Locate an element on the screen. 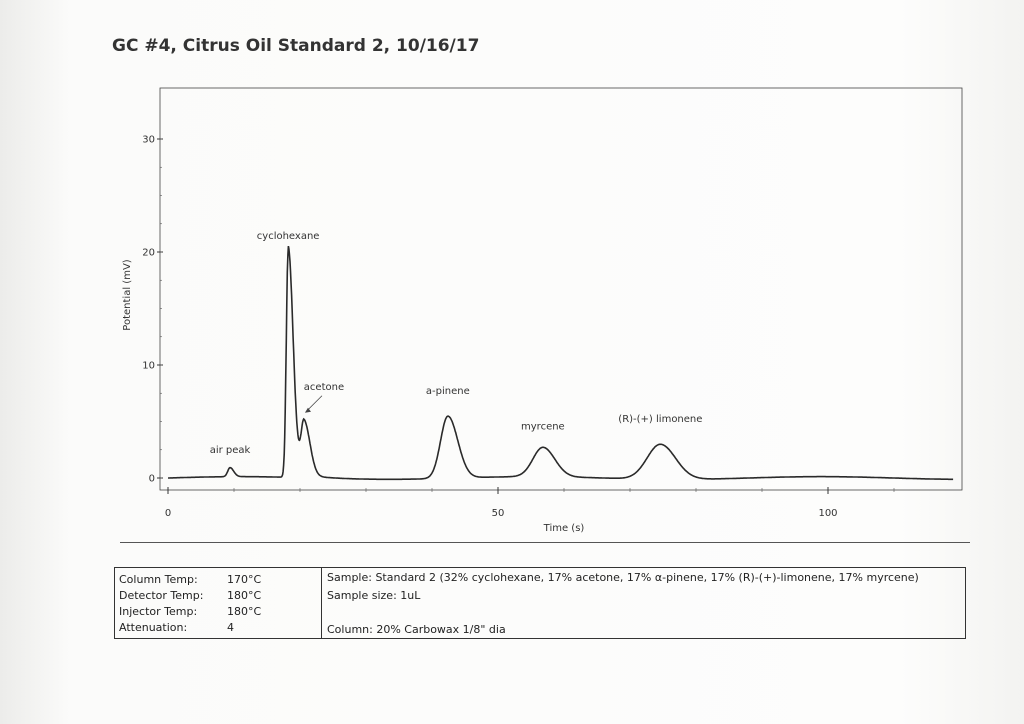 Image resolution: width=1024 pixels, height=724 pixels. x-tick-label: 50 is located at coordinates (498, 513).